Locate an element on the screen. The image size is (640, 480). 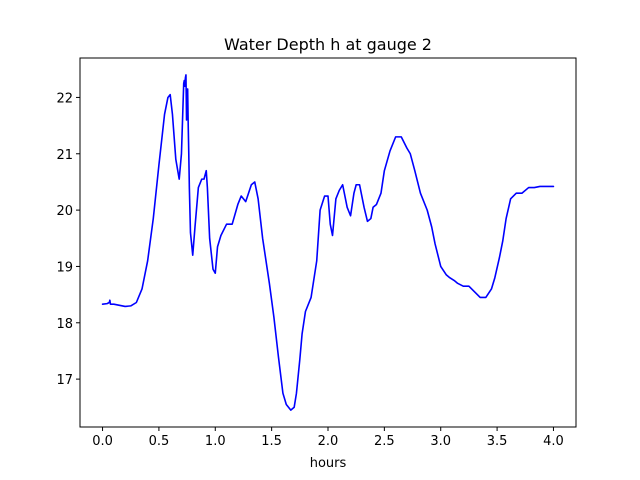
x-tick-label: 3.0 is located at coordinates (440, 441).